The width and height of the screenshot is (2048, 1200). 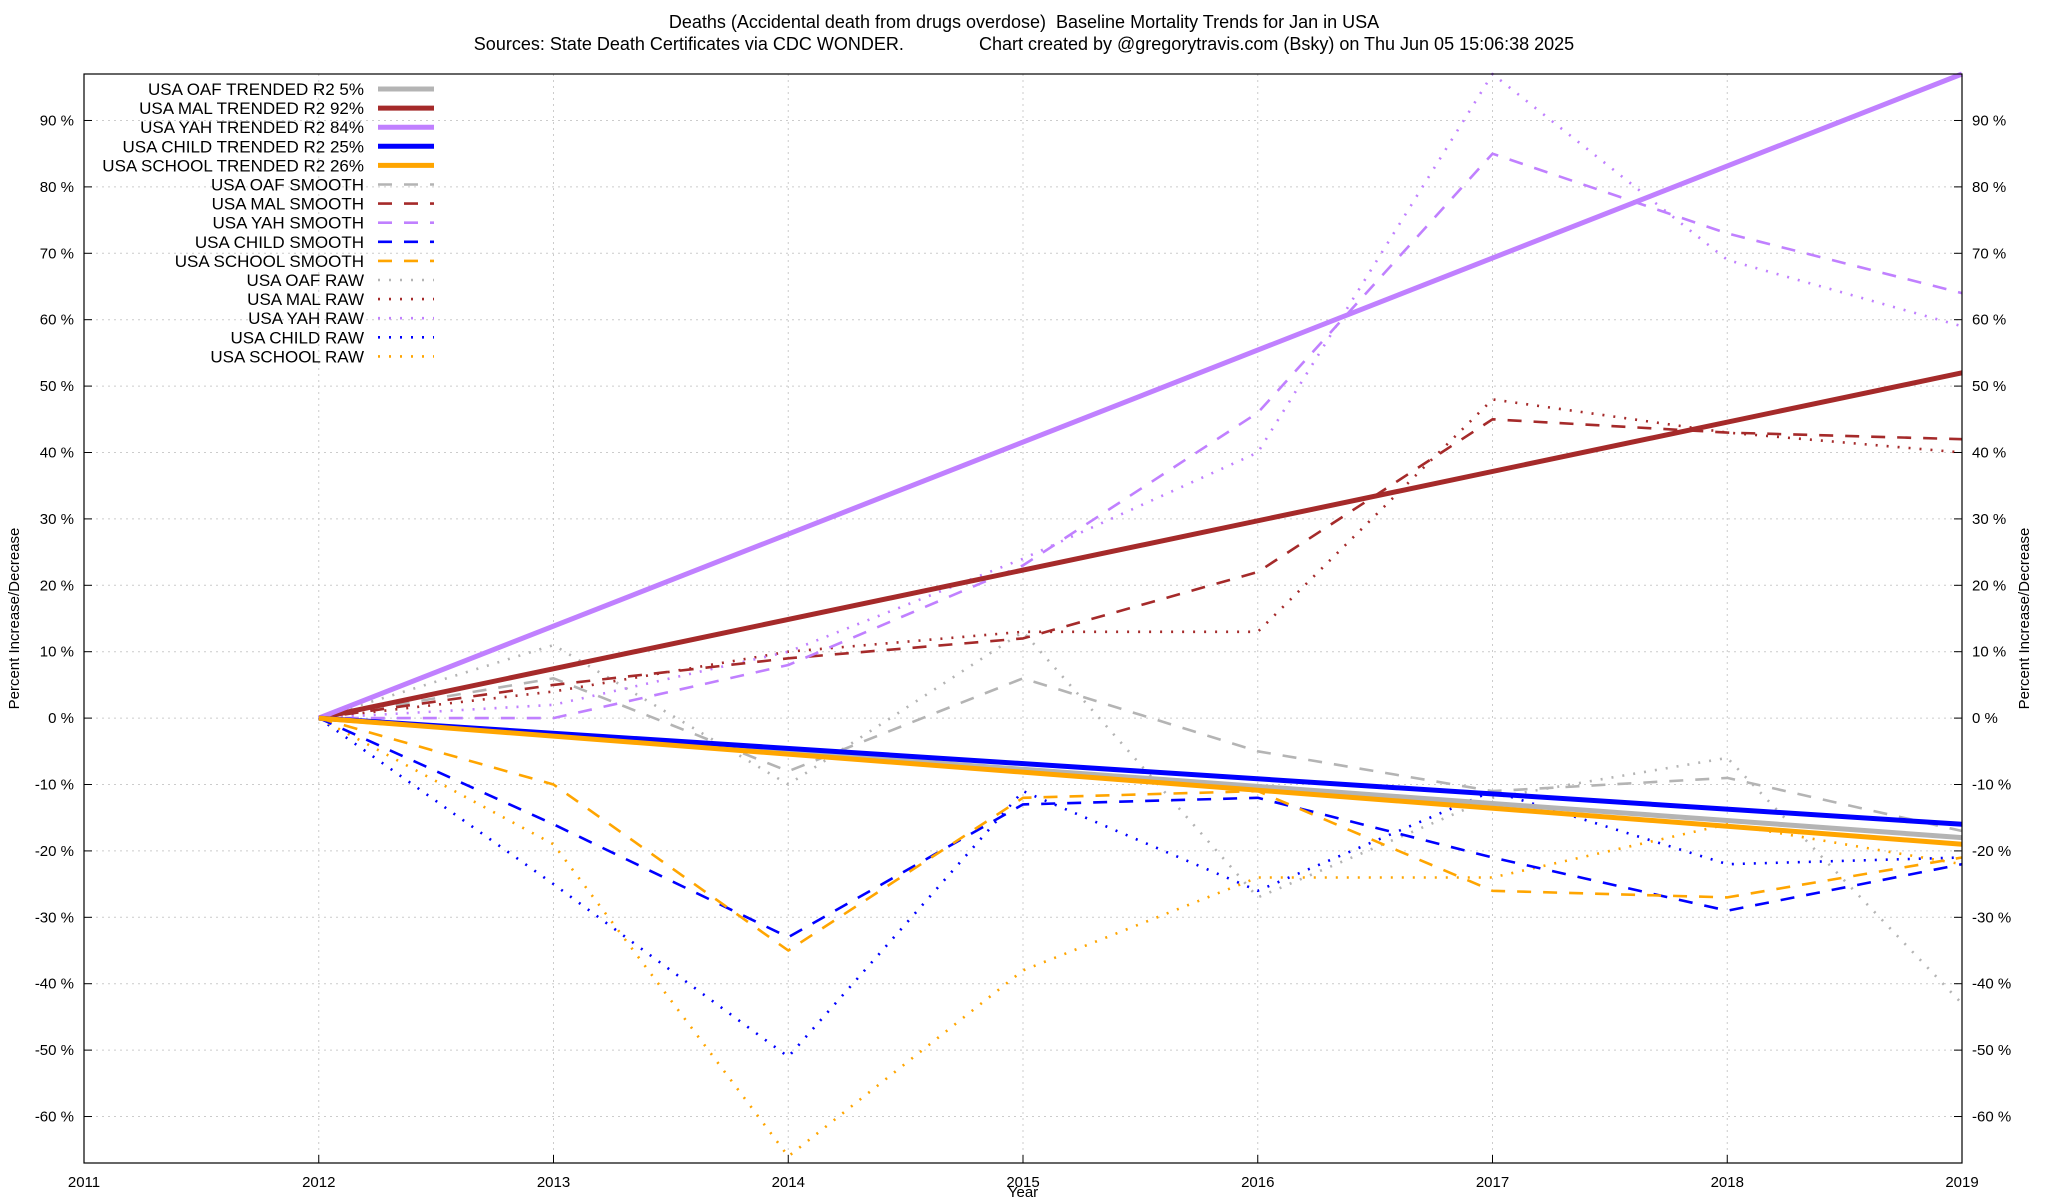 What do you see at coordinates (57, 253) in the screenshot?
I see `y-tick-label: 70 %` at bounding box center [57, 253].